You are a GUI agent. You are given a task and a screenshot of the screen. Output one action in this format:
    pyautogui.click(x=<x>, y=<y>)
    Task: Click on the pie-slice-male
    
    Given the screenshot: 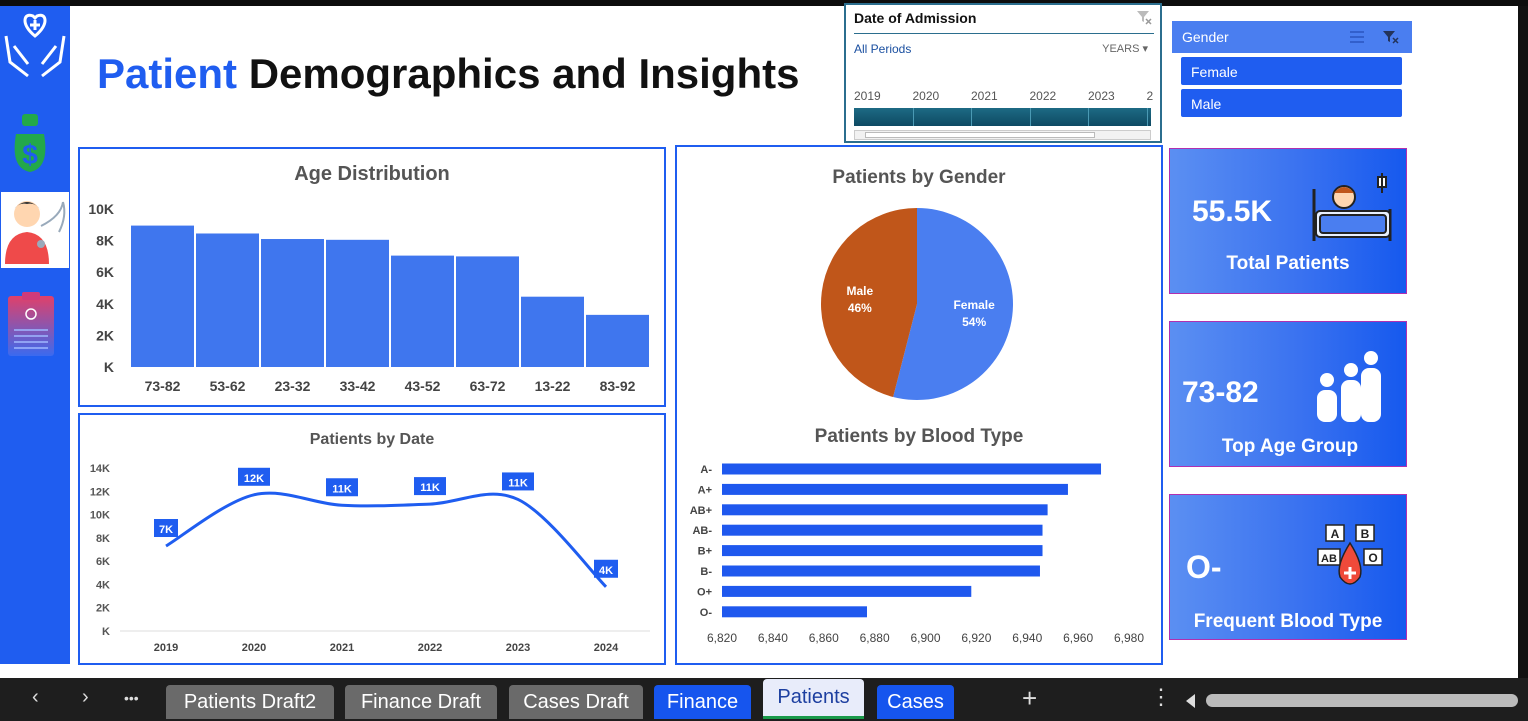 What is the action you would take?
    pyautogui.click(x=869, y=302)
    